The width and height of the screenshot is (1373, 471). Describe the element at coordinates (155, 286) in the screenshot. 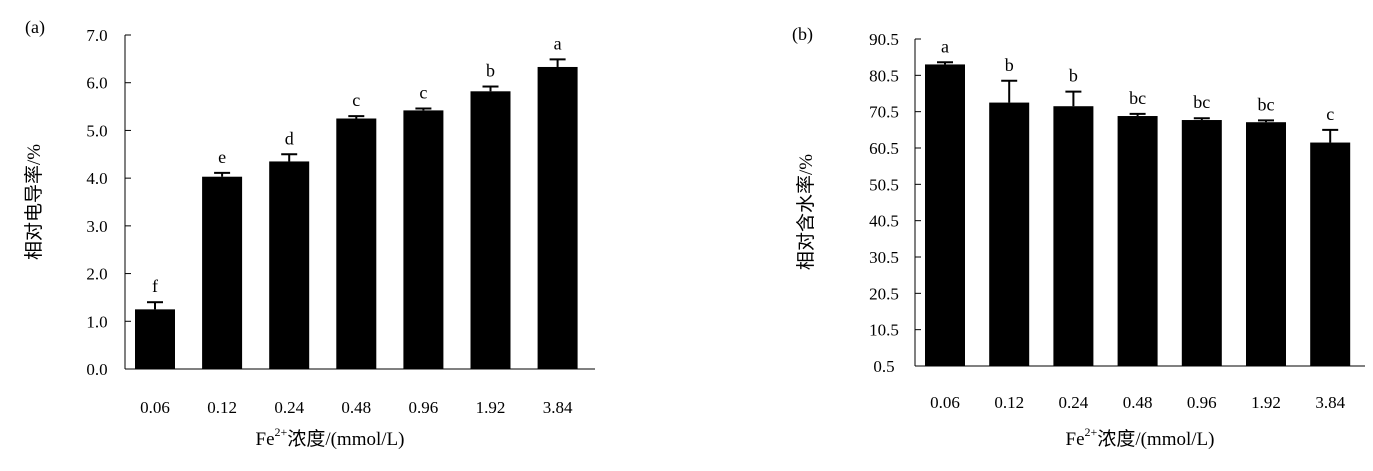

I see `significance-label: f` at that location.